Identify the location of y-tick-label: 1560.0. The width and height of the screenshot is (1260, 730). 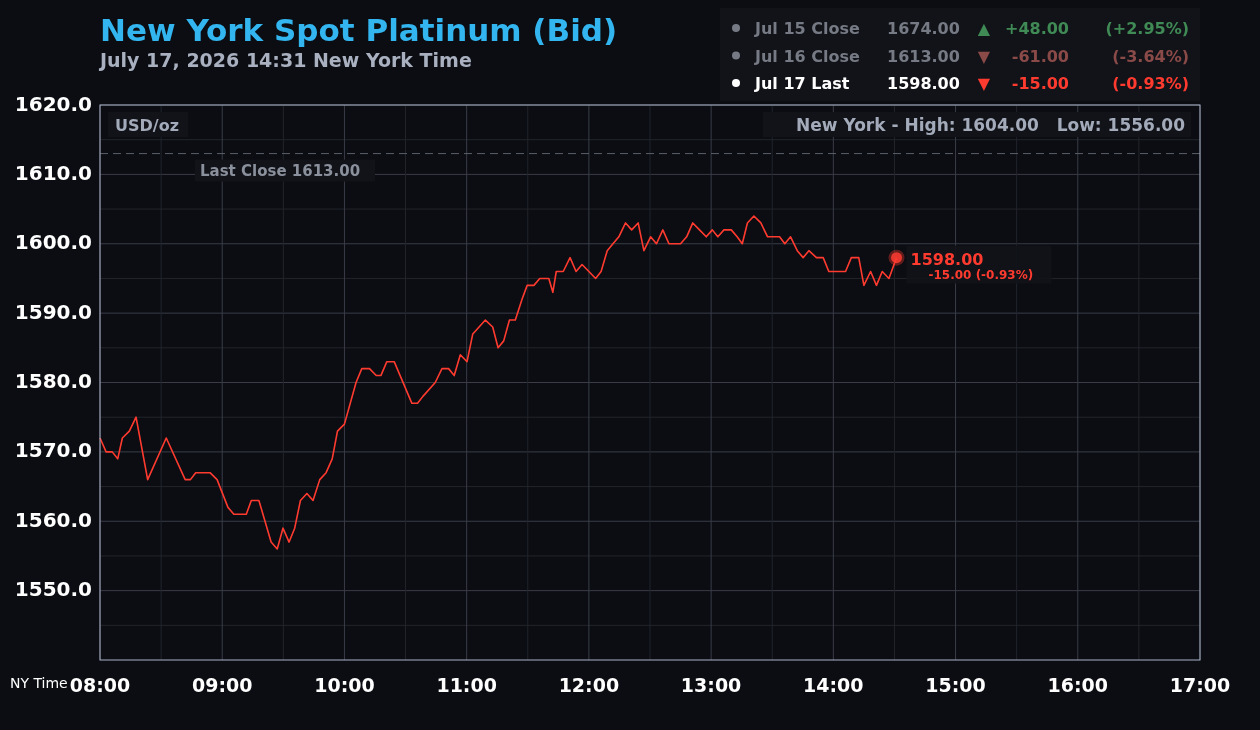
(53, 519).